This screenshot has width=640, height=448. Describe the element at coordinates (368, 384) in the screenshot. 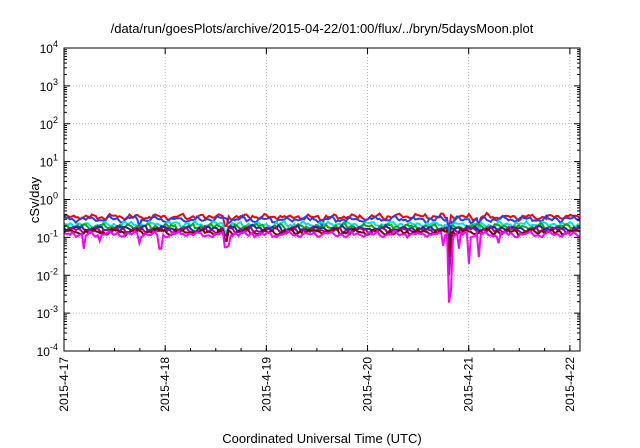

I see `x-tick-label: 2015-4-20` at that location.